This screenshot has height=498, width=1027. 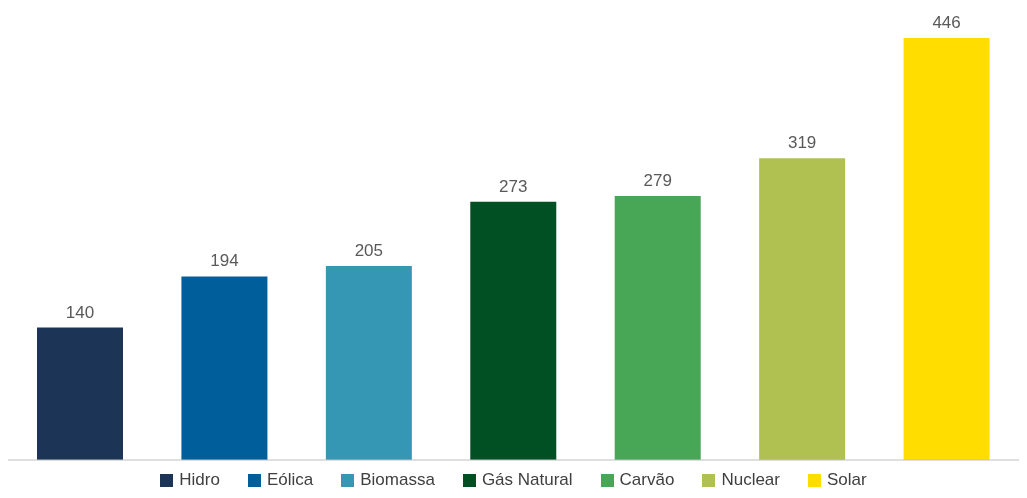 What do you see at coordinates (369, 251) in the screenshot?
I see `data-label: 205` at bounding box center [369, 251].